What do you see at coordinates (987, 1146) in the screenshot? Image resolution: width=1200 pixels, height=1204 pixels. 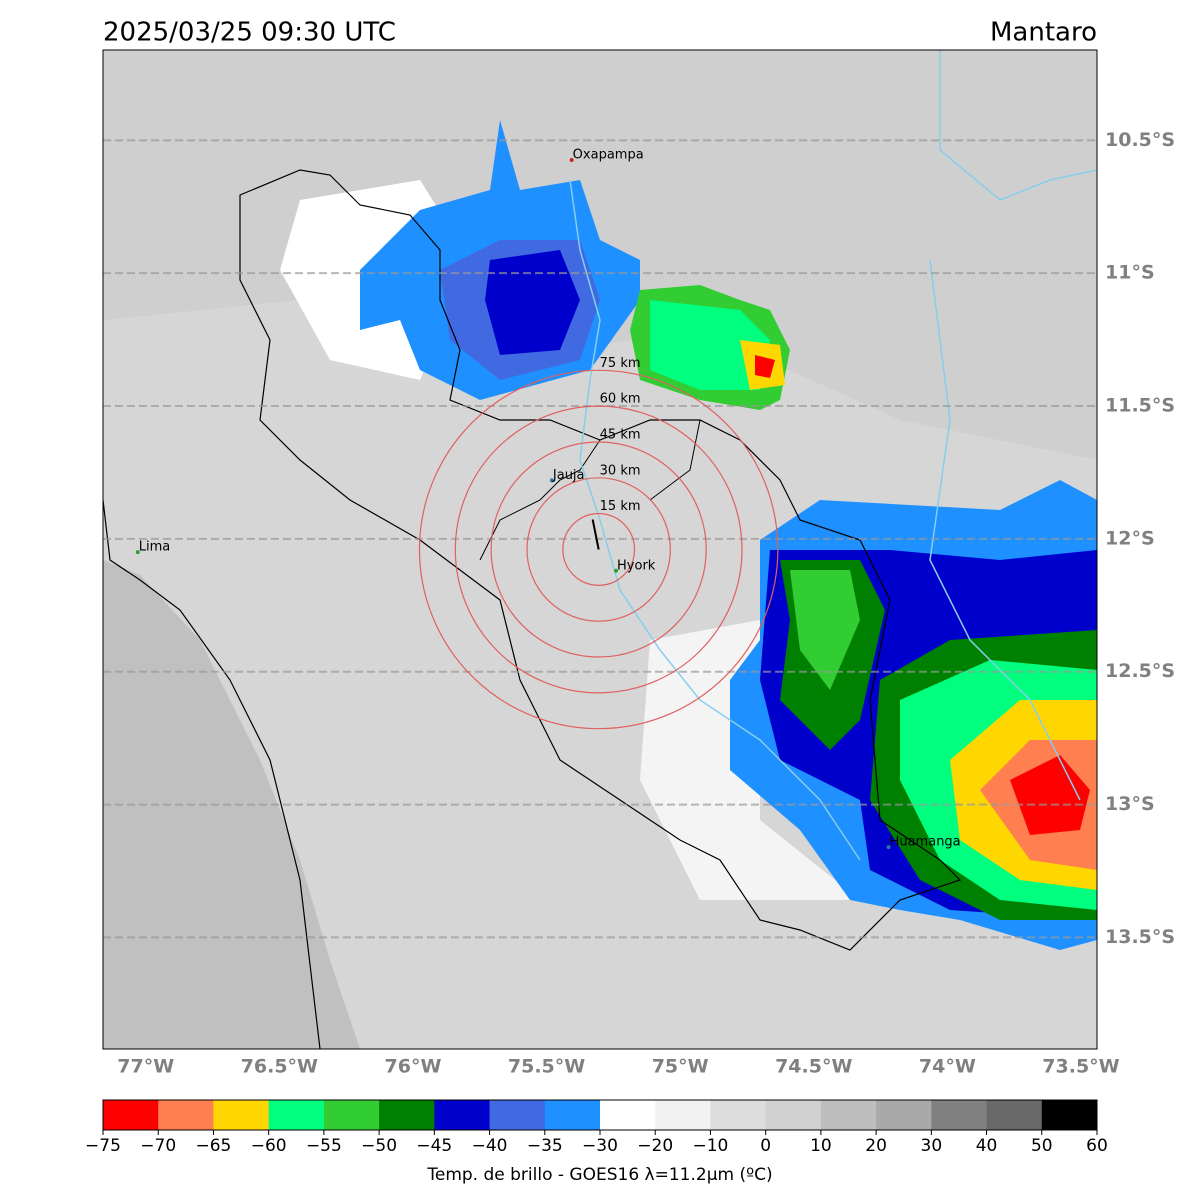 I see `colorbar-tick-label: 40` at bounding box center [987, 1146].